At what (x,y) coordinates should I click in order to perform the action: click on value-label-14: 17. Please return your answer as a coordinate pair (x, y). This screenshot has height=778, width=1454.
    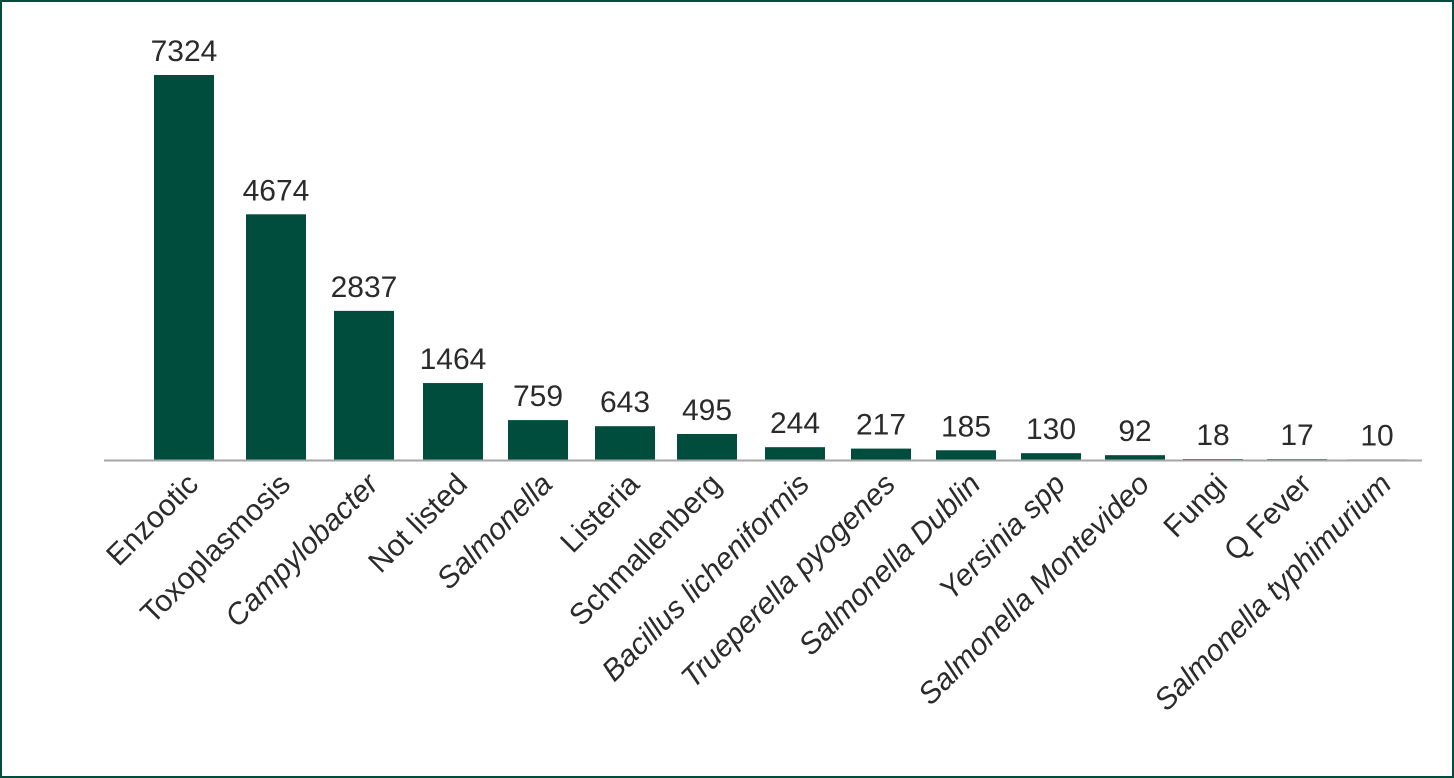
    Looking at the image, I should click on (1296, 435).